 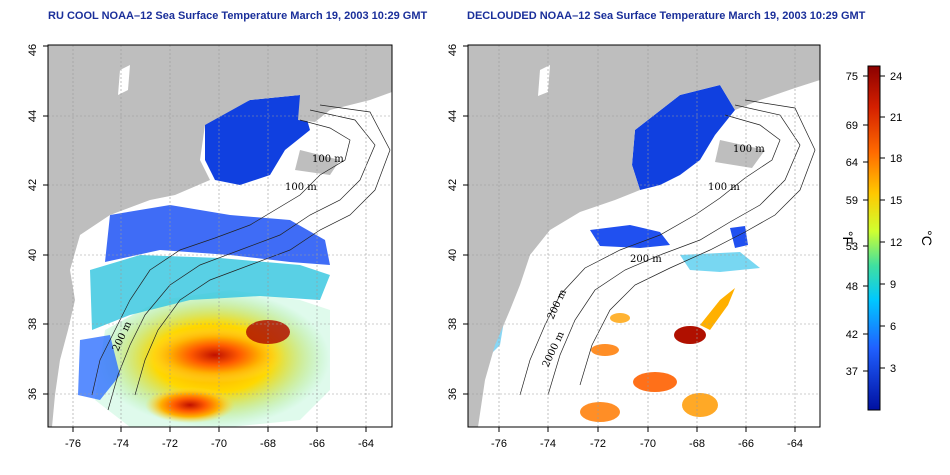 I want to click on left-nova-scotia, so click(x=317, y=162).